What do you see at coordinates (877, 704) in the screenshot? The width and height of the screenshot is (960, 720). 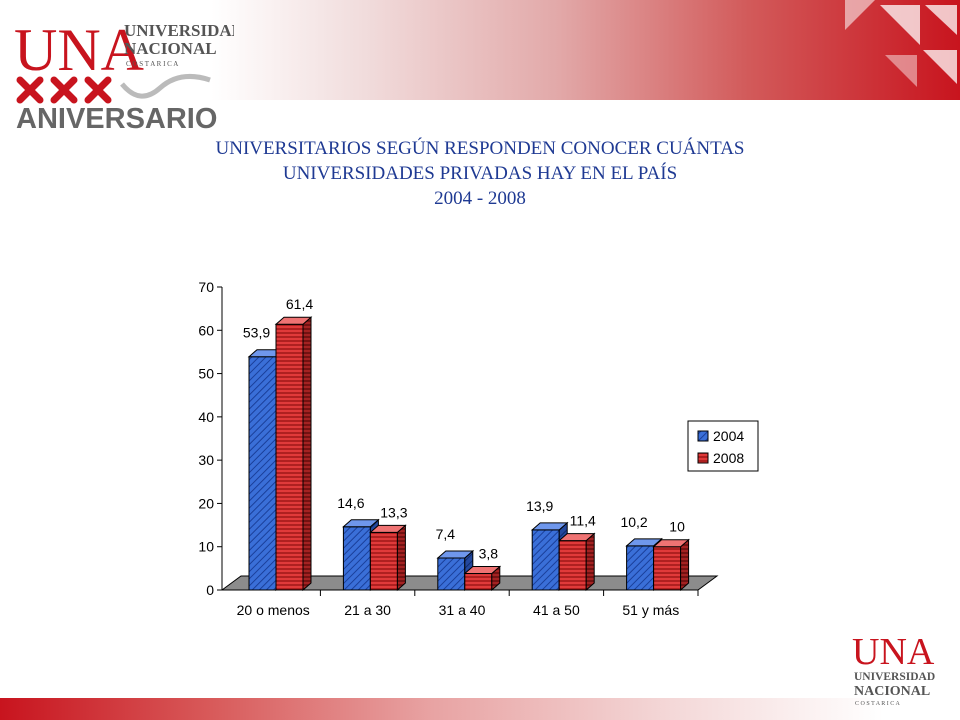 I see `logo-bottom-costa-rica-text: C O S T A R I C A` at bounding box center [877, 704].